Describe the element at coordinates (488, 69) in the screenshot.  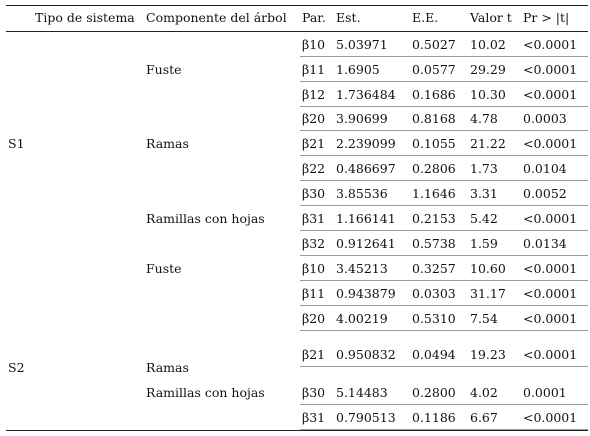
I see `row-t: 29.29` at that location.